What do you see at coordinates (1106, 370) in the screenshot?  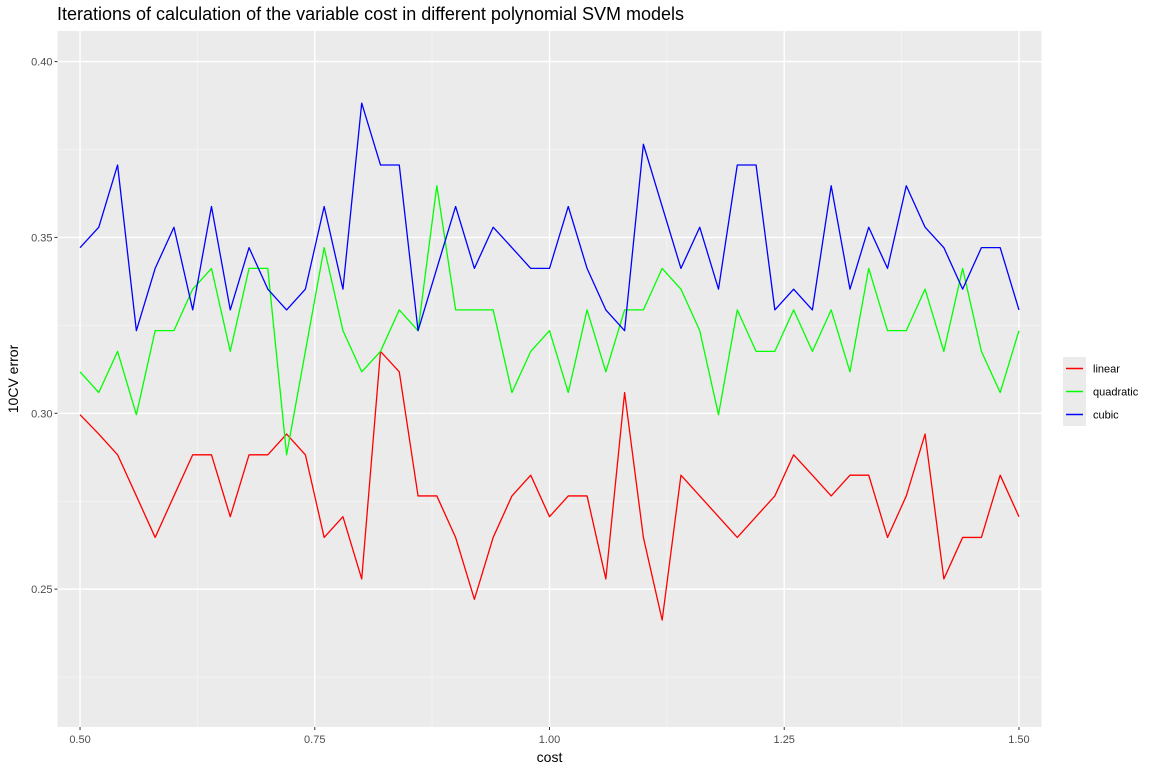 I see `legend-label-linear: linear` at bounding box center [1106, 370].